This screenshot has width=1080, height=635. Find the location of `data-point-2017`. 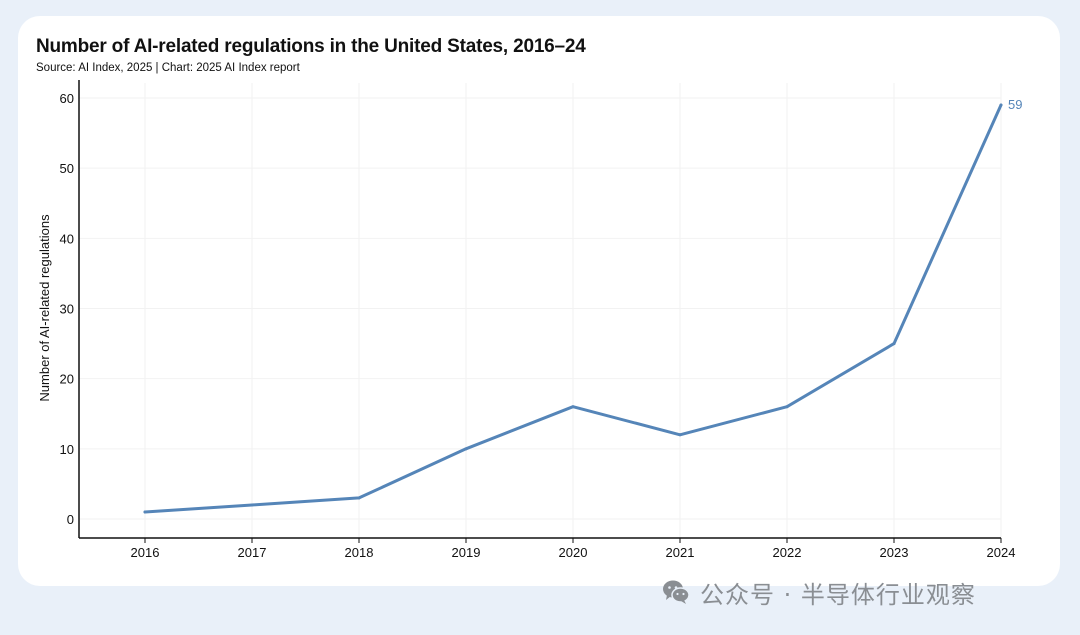

data-point-2017 is located at coordinates (252, 505).